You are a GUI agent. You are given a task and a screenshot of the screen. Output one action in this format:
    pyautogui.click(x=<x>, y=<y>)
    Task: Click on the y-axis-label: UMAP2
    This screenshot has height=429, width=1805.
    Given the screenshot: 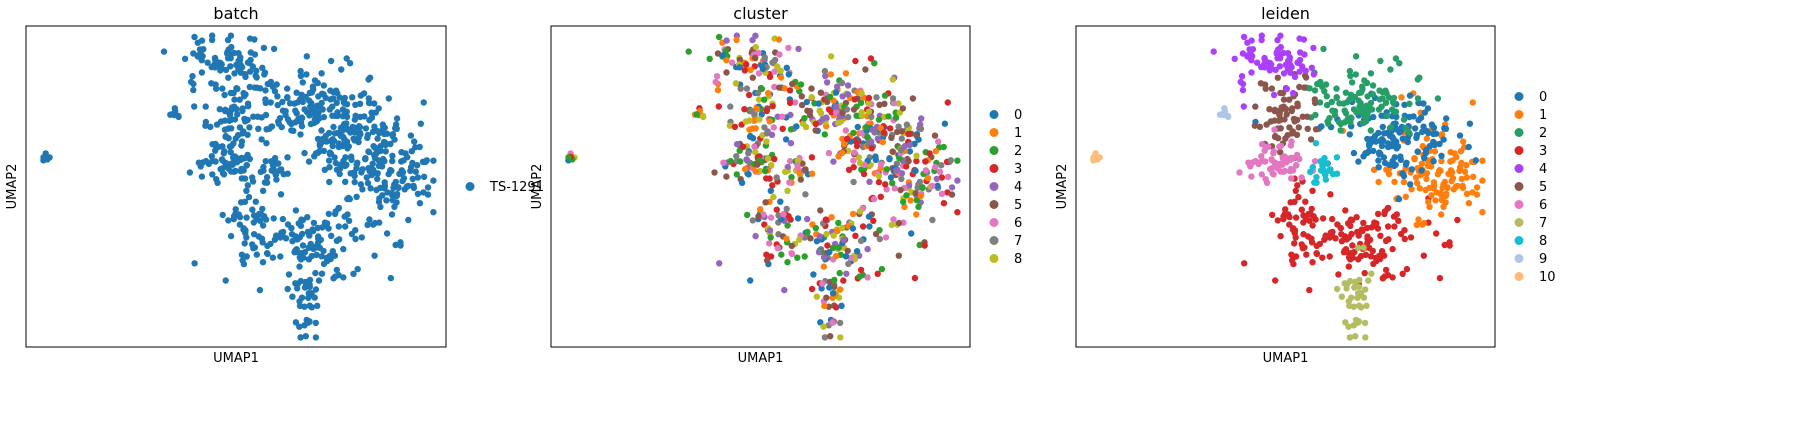 What is the action you would take?
    pyautogui.click(x=537, y=187)
    